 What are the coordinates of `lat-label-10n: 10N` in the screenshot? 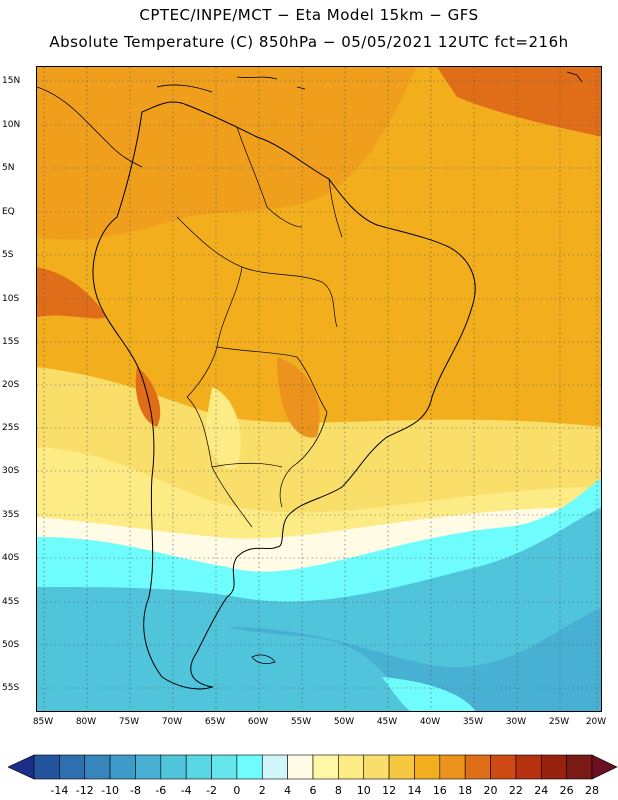 It's located at (11, 125).